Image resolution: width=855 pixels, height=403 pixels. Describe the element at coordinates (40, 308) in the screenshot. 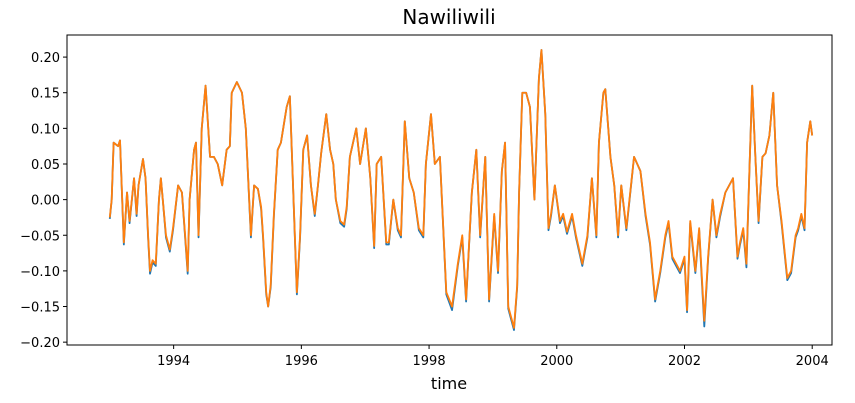

I see `y-tick-label: −0.15` at that location.